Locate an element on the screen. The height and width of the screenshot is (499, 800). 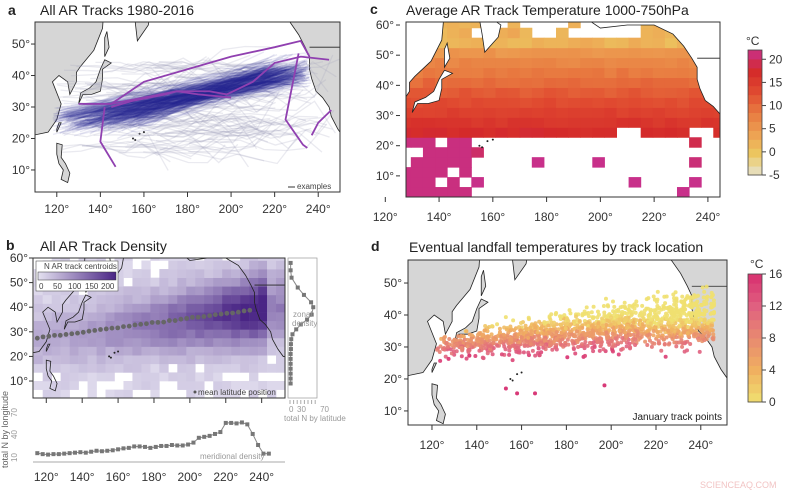
lon-tick-label: 120° is located at coordinates (432, 445).